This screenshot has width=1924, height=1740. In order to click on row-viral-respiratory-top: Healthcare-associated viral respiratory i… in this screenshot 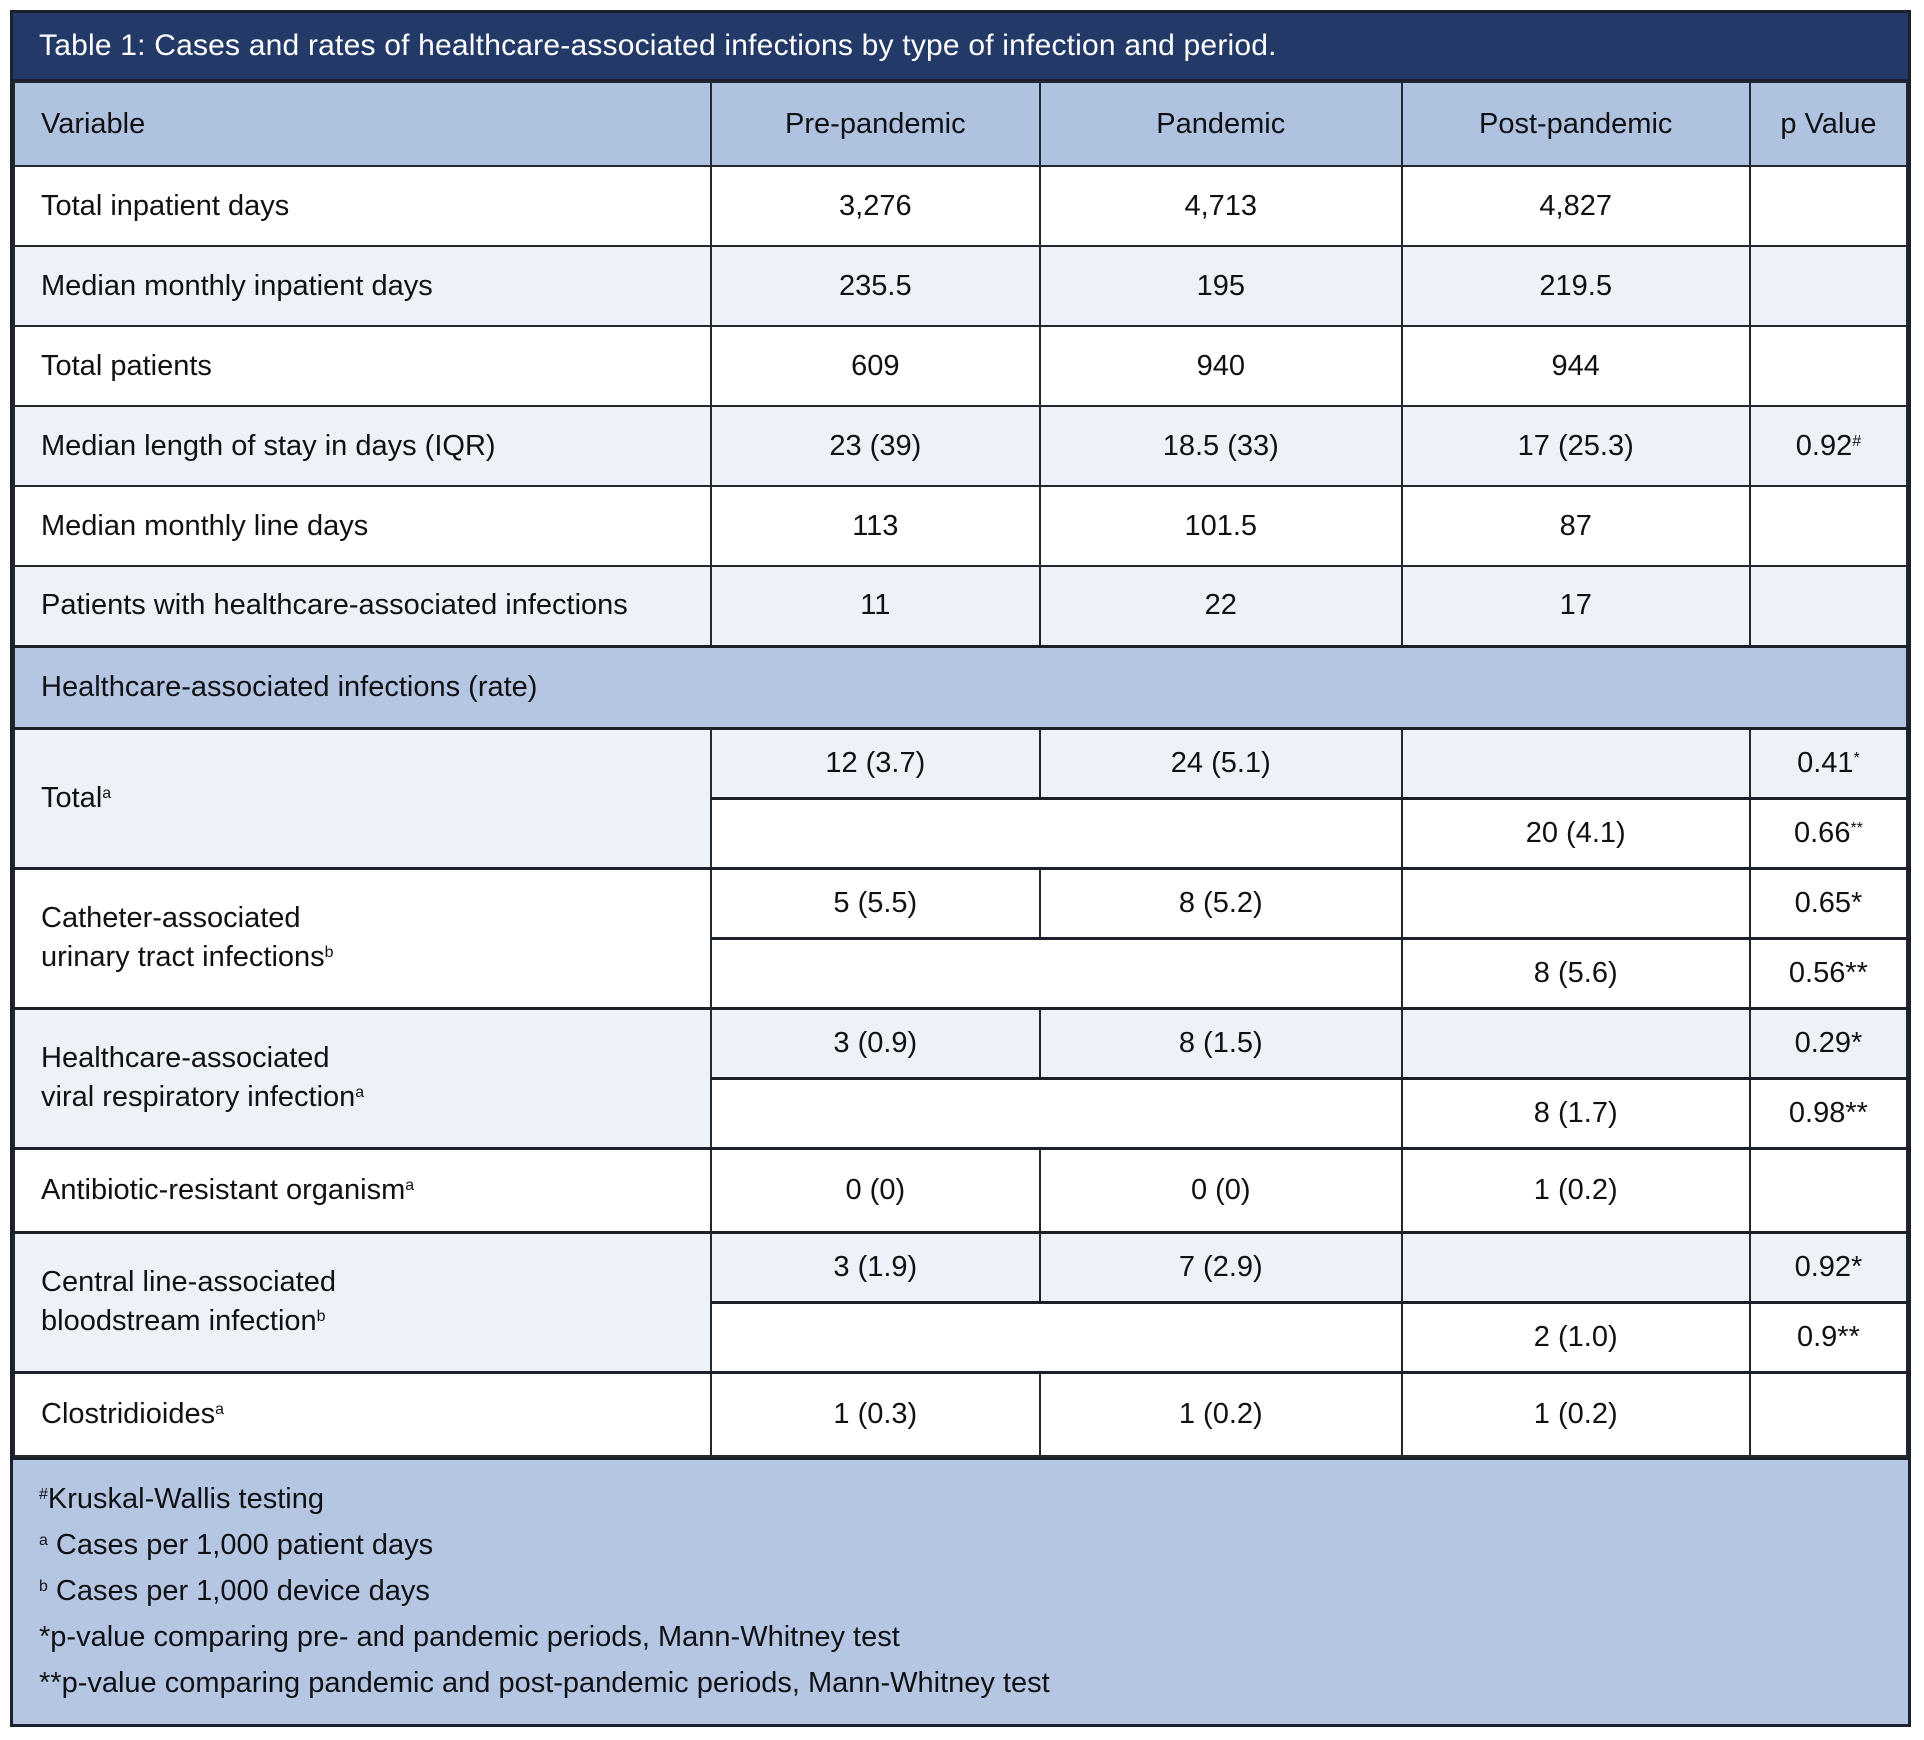, I will do `click(961, 1077)`.